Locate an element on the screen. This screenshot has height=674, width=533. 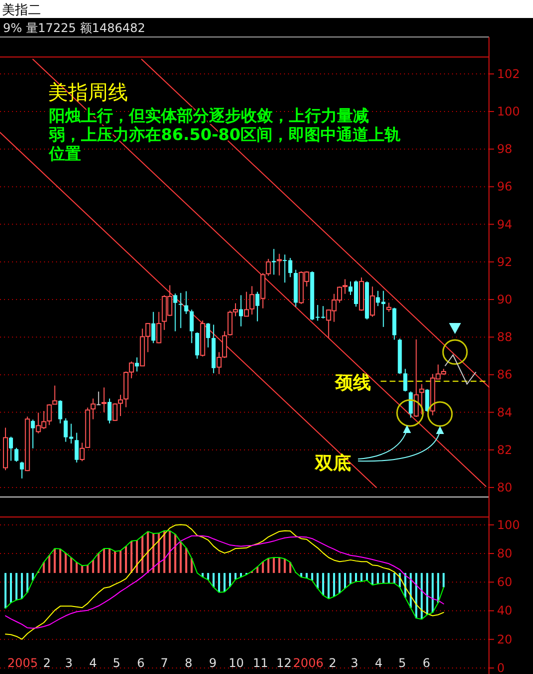
y-tick-label: 92 is located at coordinates (504, 261).